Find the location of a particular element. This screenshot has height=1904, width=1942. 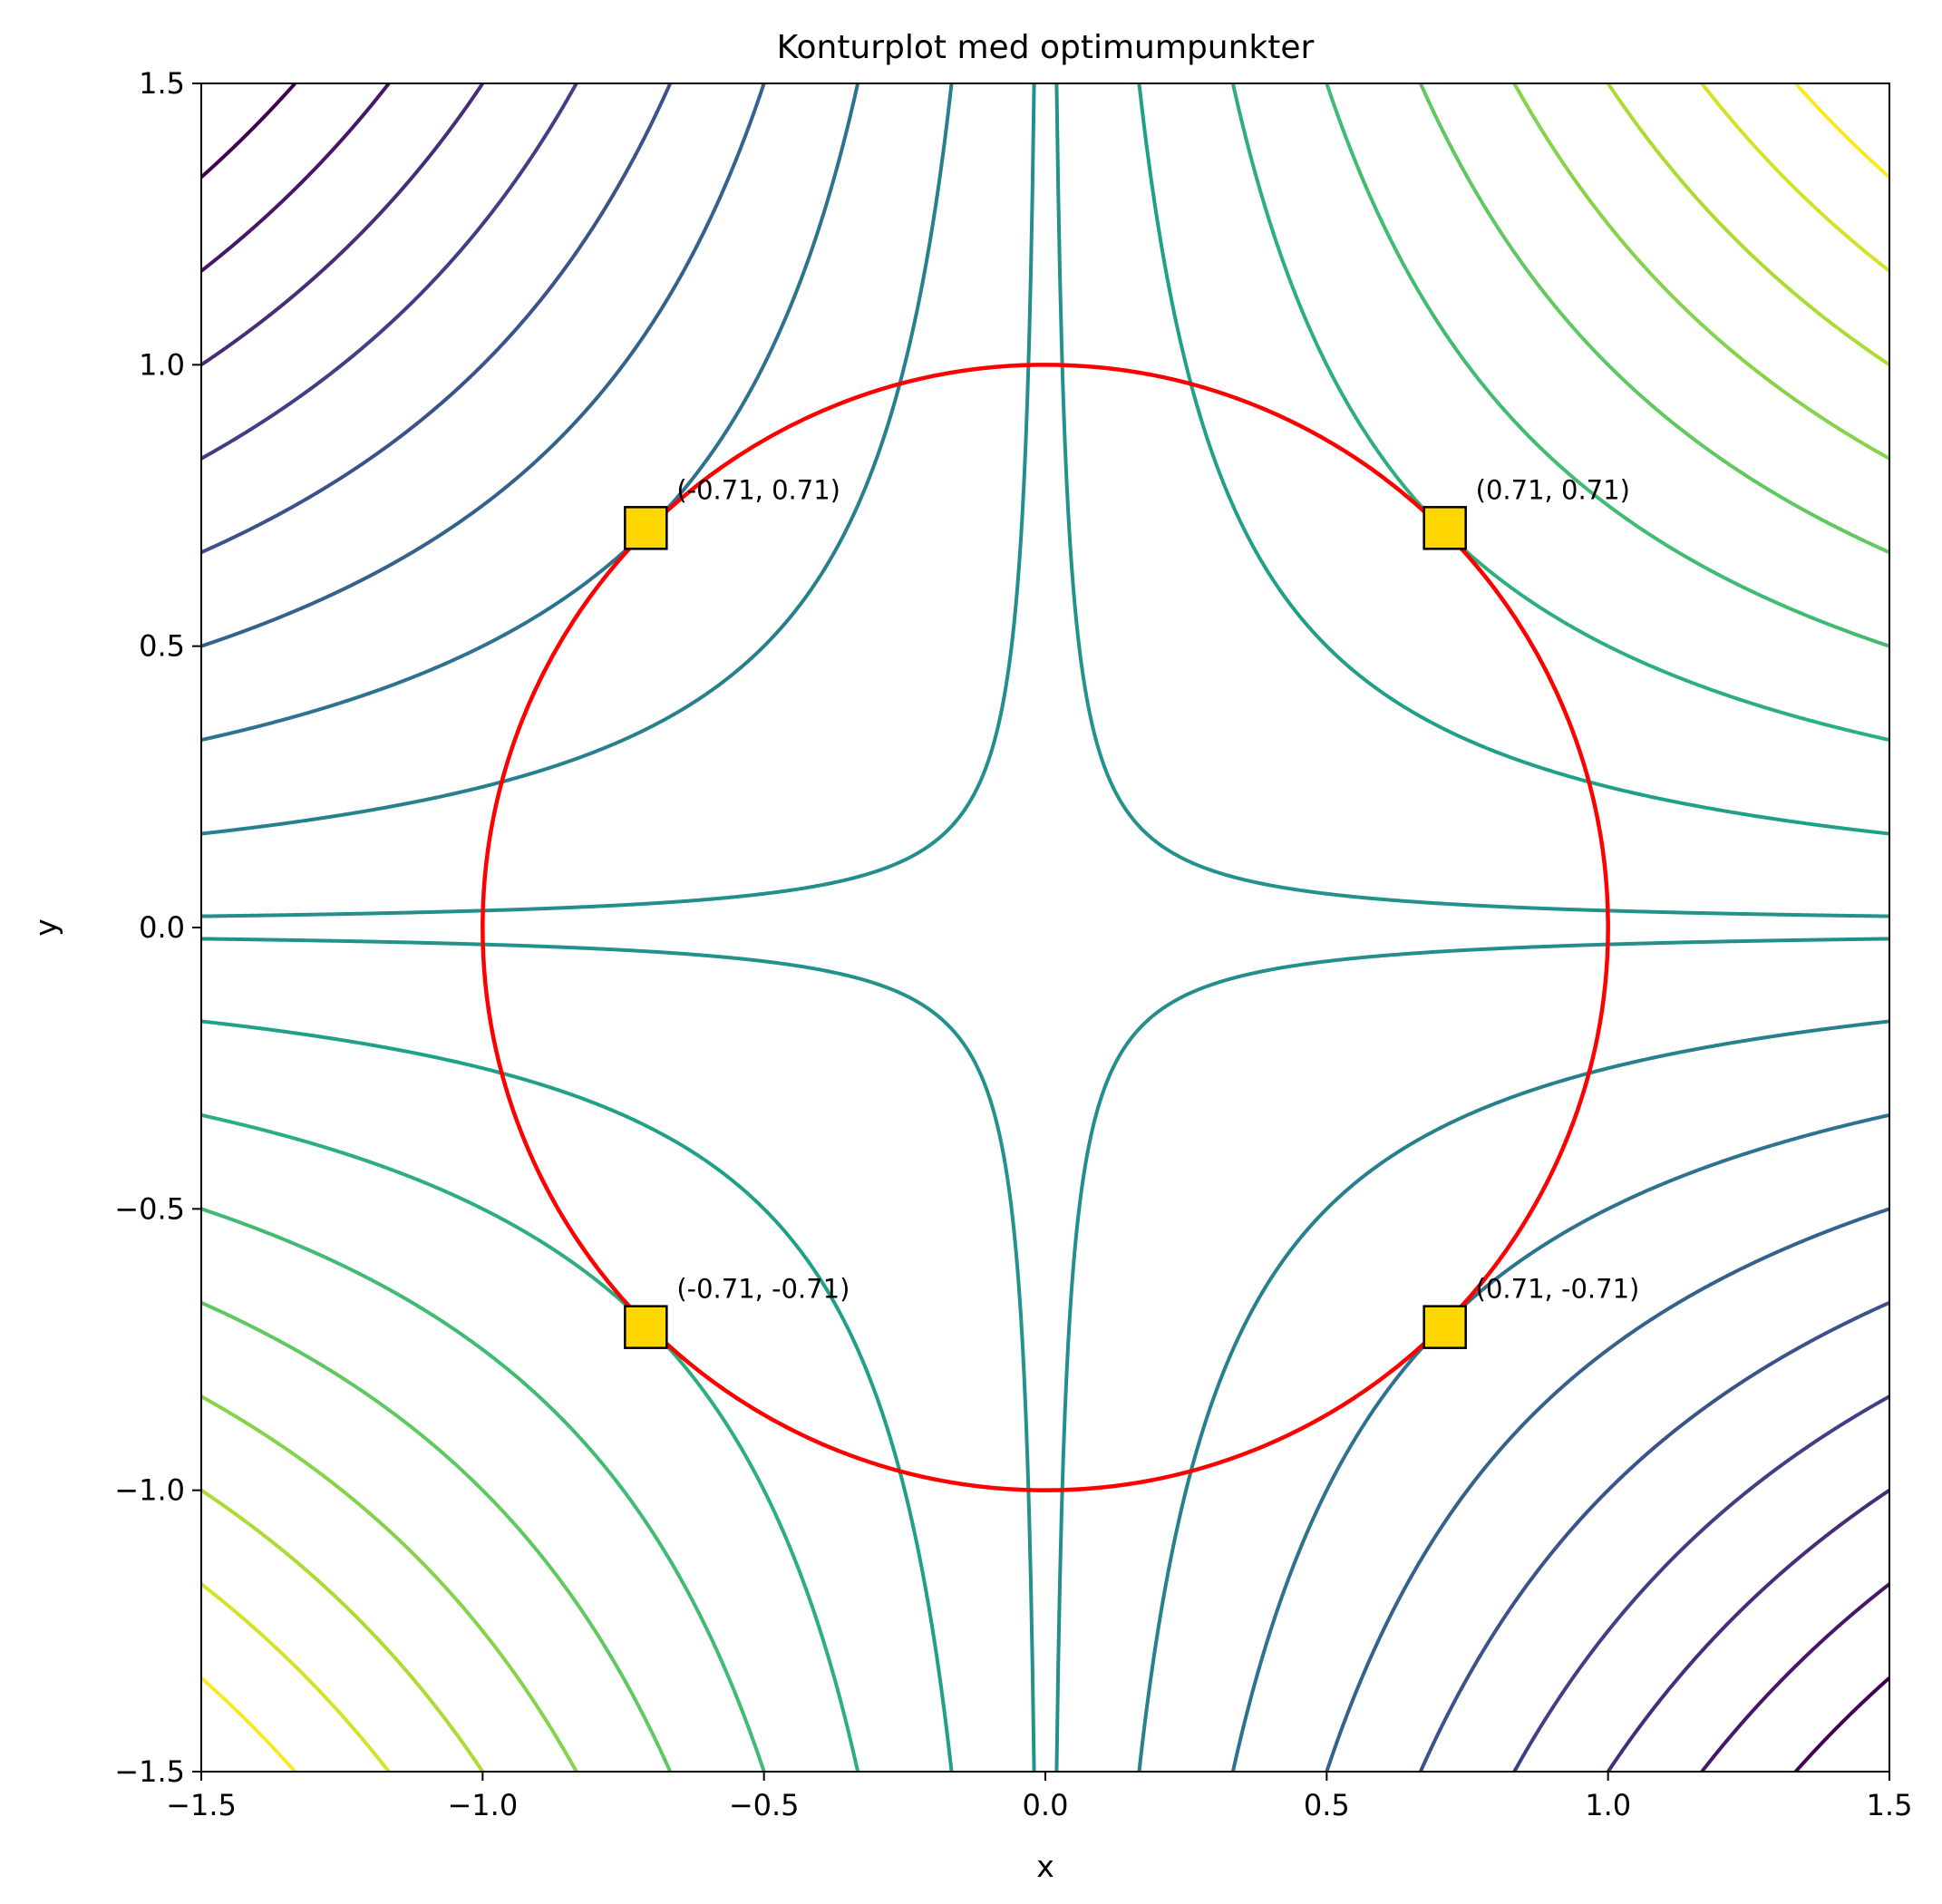

x-tick-label-3: 0.0 is located at coordinates (1046, 1805).